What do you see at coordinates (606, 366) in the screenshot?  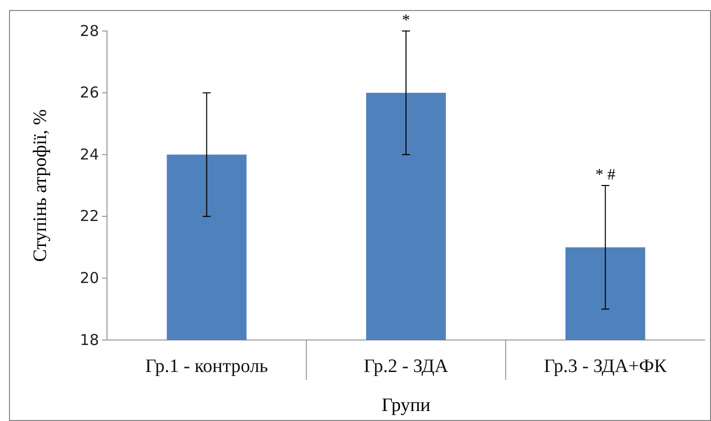 I see `x-tick-label: Гр.3 - ЗДА+ФК` at bounding box center [606, 366].